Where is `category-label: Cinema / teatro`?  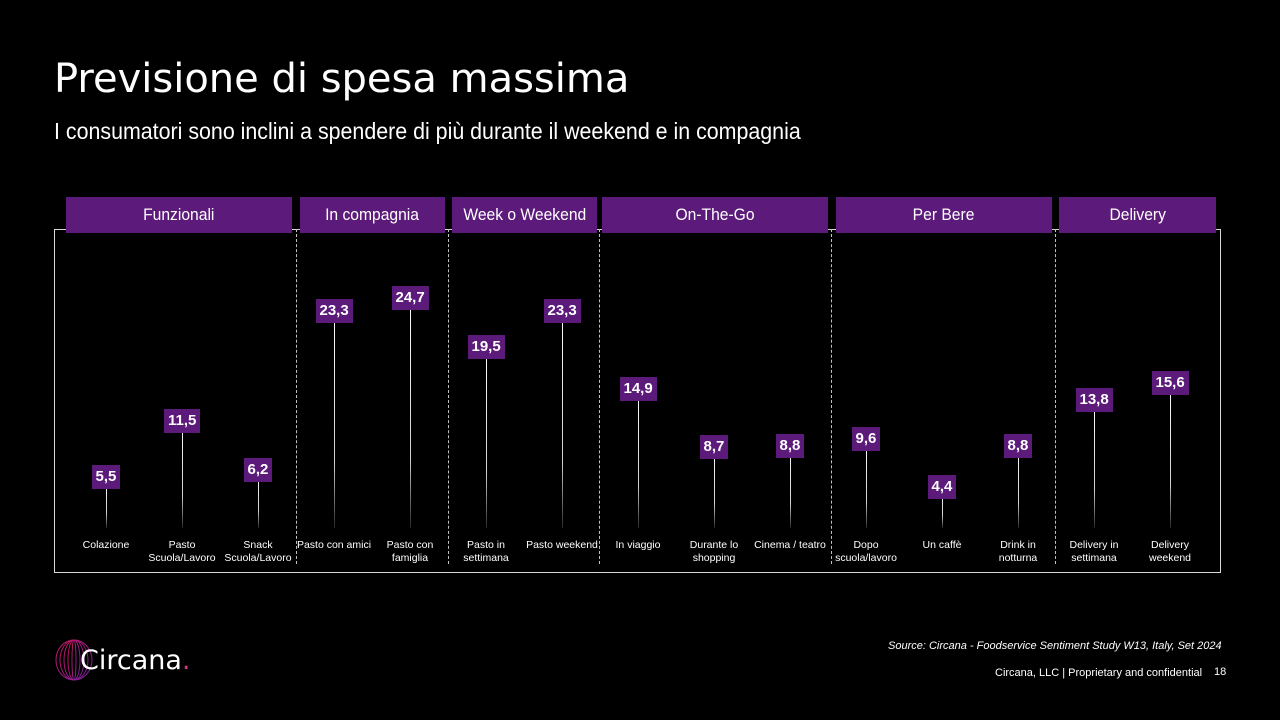
category-label: Cinema / teatro is located at coordinates (790, 545).